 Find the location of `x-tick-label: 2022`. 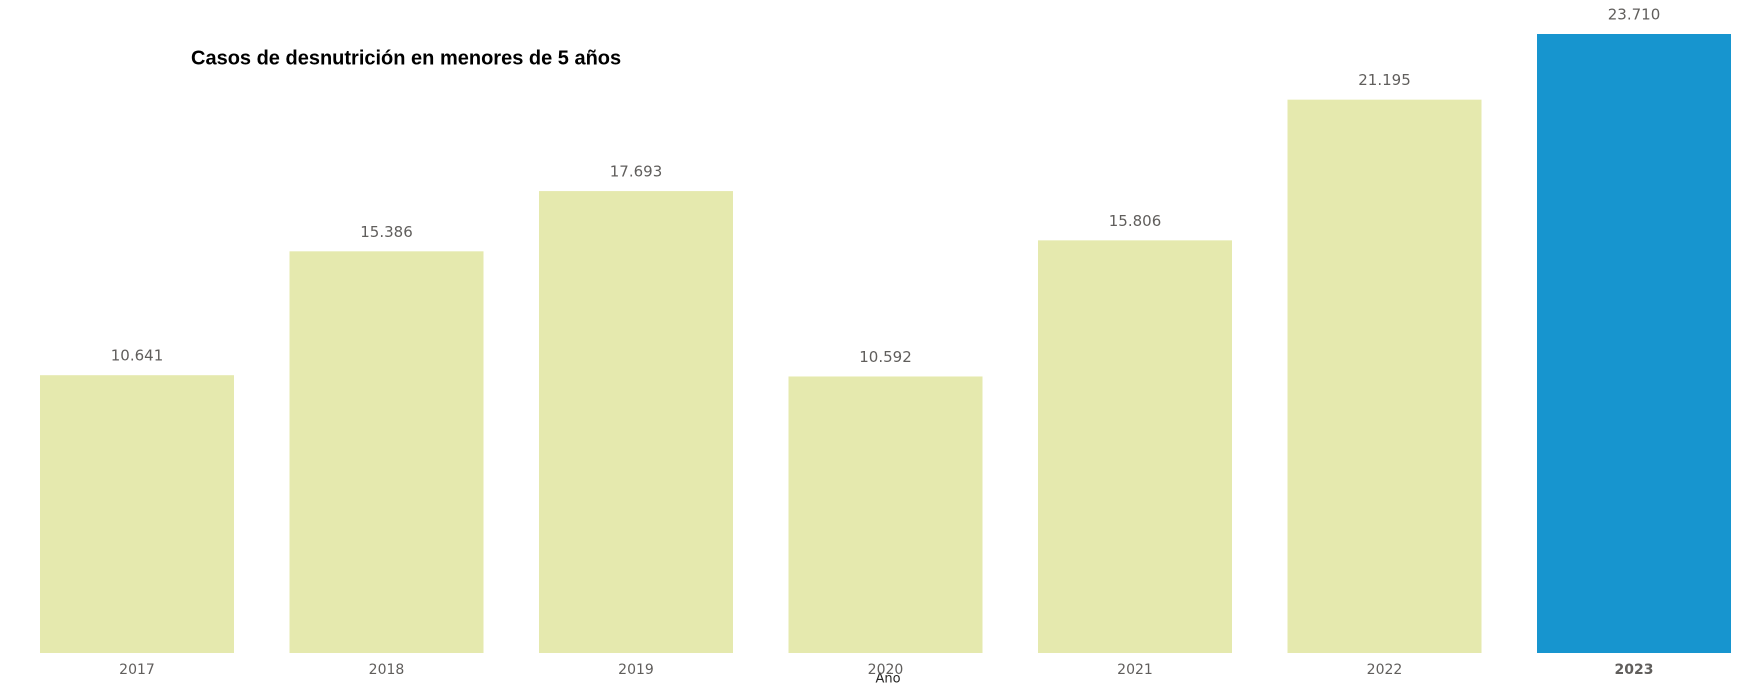

x-tick-label: 2022 is located at coordinates (1385, 670).